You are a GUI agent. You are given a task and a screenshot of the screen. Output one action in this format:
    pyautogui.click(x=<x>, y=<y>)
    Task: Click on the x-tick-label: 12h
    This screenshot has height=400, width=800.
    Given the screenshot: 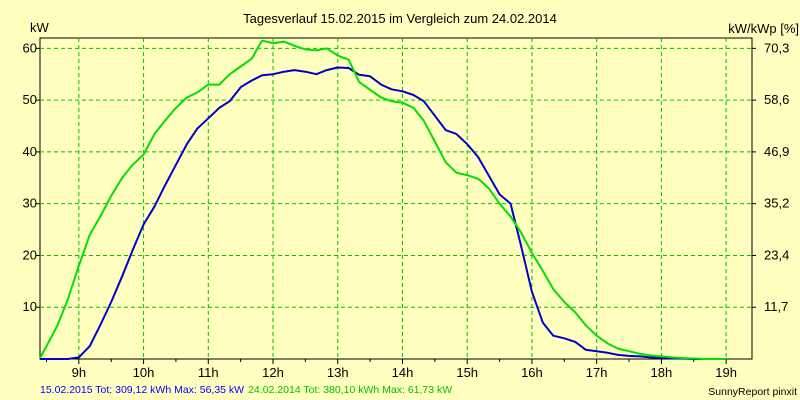 What is the action you would take?
    pyautogui.click(x=273, y=372)
    